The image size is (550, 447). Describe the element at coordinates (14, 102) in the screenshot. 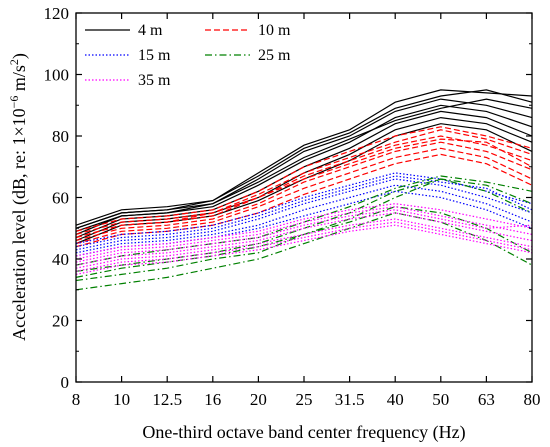

I see `y-axis-title-exponent: −6` at that location.